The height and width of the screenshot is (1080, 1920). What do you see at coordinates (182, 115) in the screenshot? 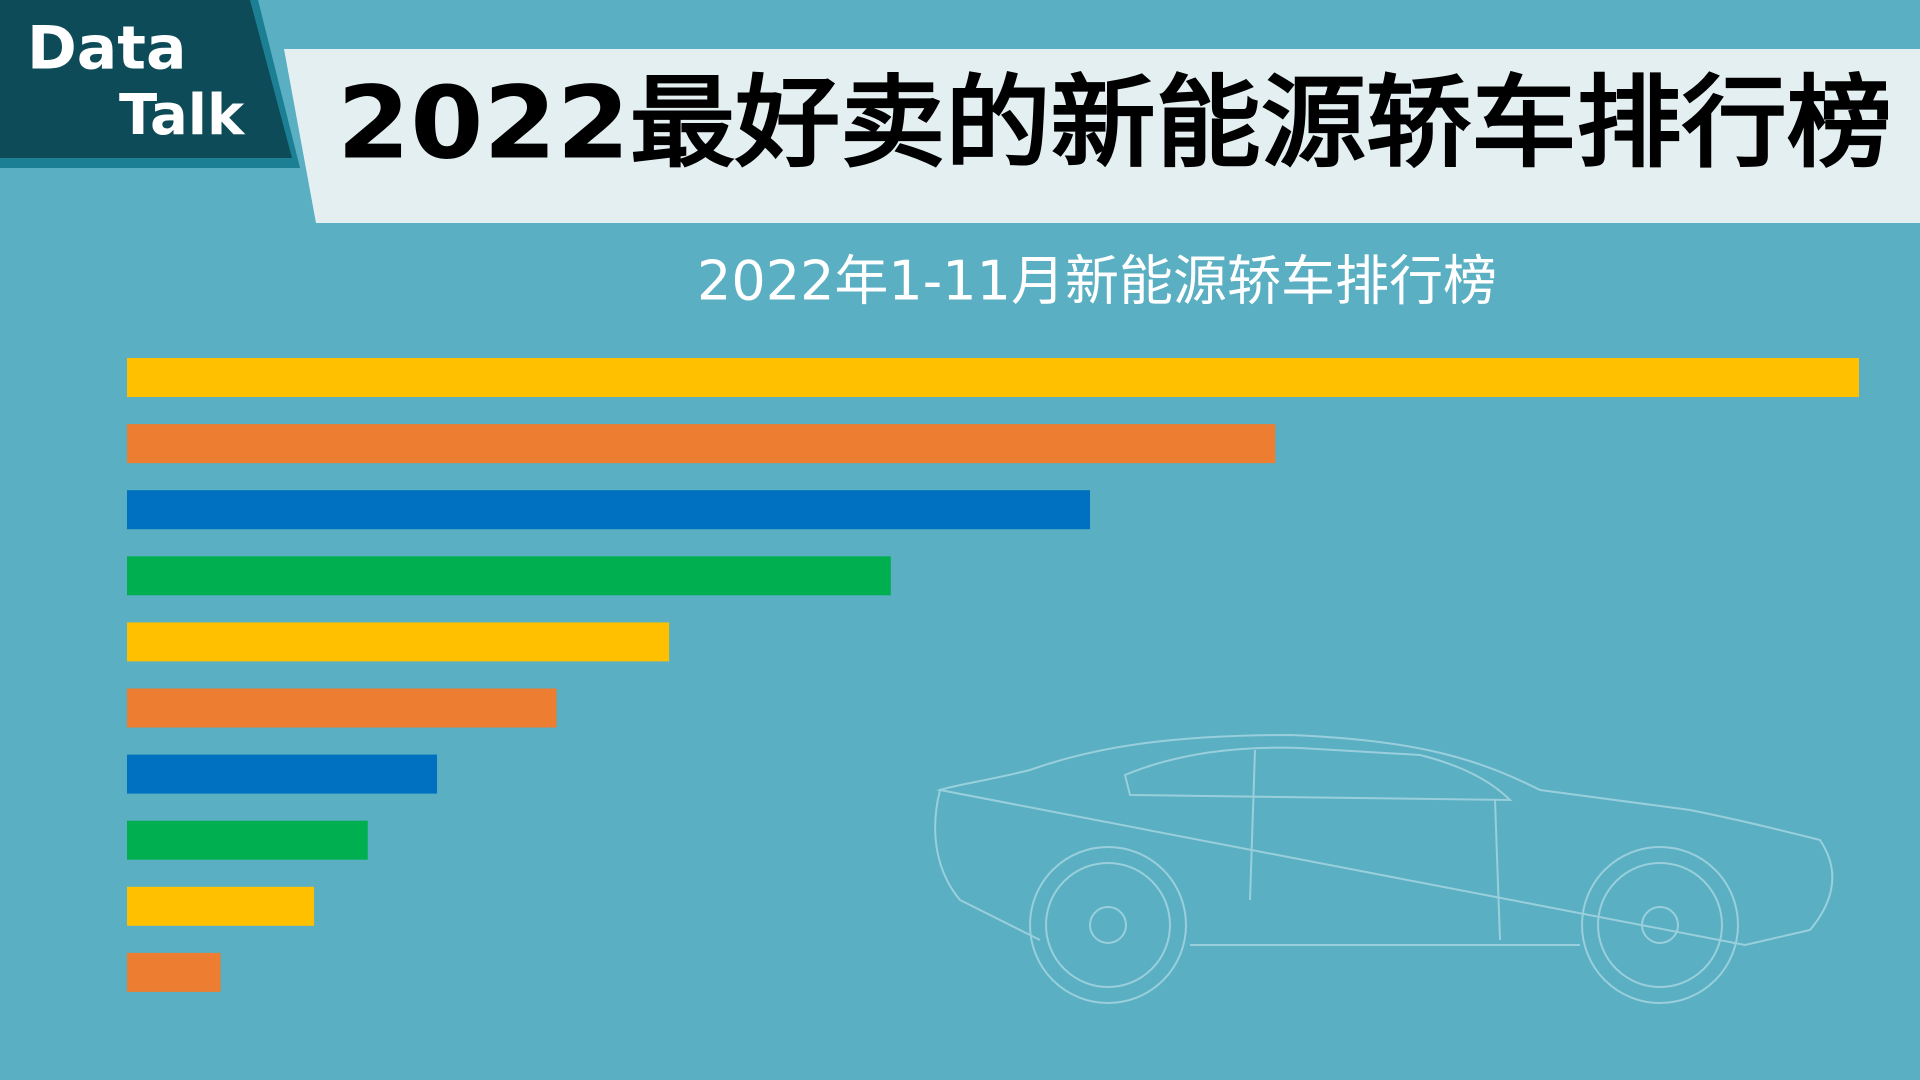
I see `logo-text: Talk` at bounding box center [182, 115].